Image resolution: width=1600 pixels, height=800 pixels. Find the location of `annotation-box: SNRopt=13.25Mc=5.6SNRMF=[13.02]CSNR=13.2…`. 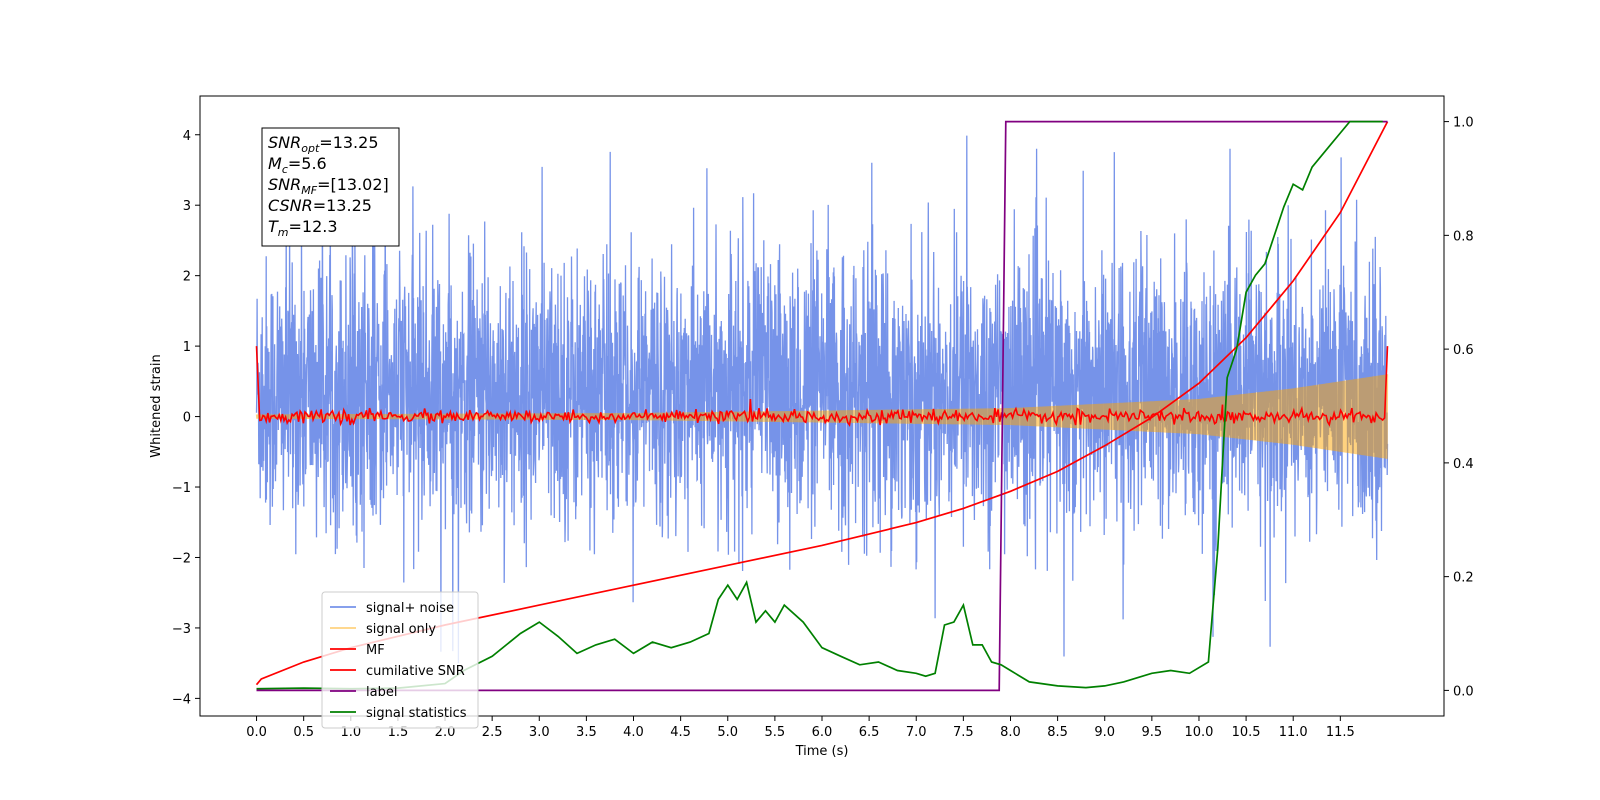

annotation-box: SNRopt=13.25Mc=5.6SNRMF=[13.02]CSNR=13.2… is located at coordinates (330, 187).